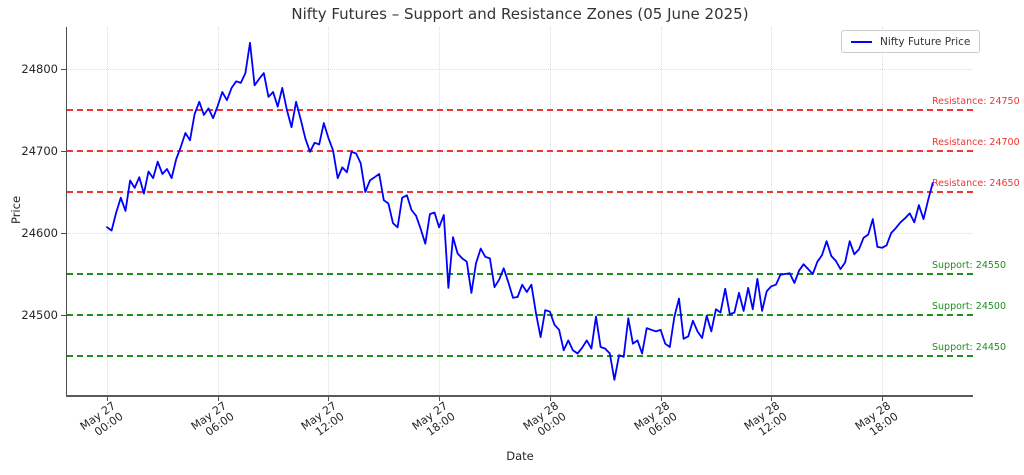 This screenshot has width=1024, height=475. What do you see at coordinates (976, 183) in the screenshot?
I see `resistance-label: Resistance: 24650` at bounding box center [976, 183].